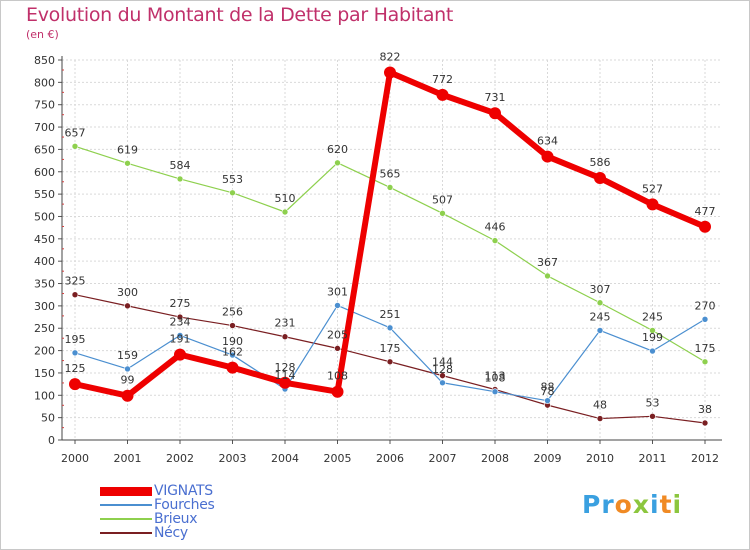 The height and width of the screenshot is (550, 750). Describe the element at coordinates (592, 504) in the screenshot. I see `logo-letter: P` at that location.